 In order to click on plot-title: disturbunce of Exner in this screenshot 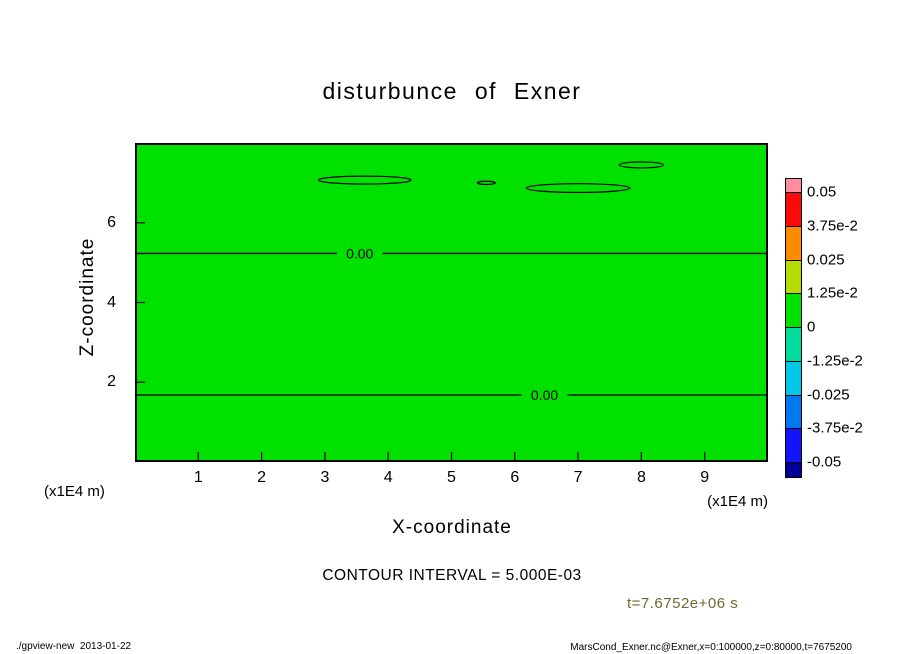, I will do `click(452, 91)`.